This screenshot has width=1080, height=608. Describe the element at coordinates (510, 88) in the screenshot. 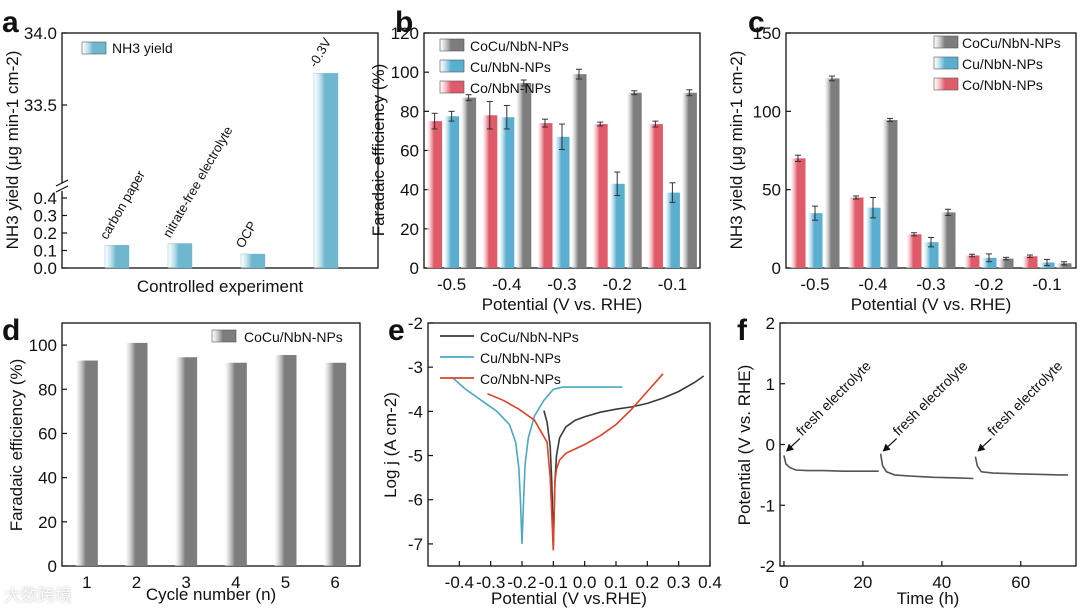

I see `panel-b-legend-label: Co/NbN-NPs` at that location.